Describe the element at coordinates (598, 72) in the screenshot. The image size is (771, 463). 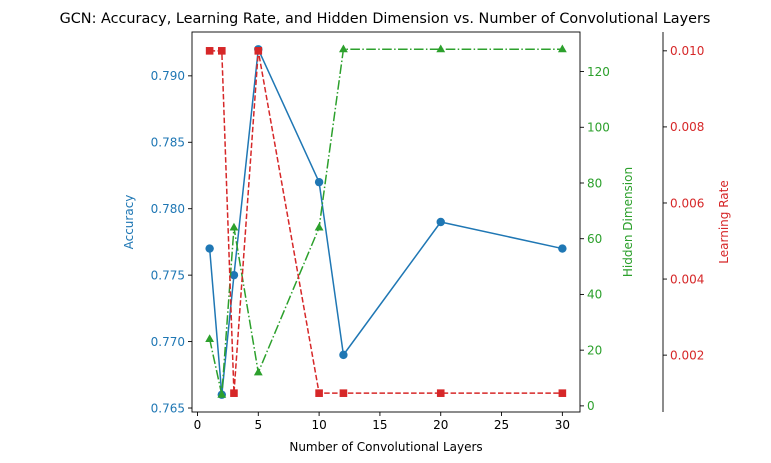
I see `hidden_dim-tick-label: 120` at that location.